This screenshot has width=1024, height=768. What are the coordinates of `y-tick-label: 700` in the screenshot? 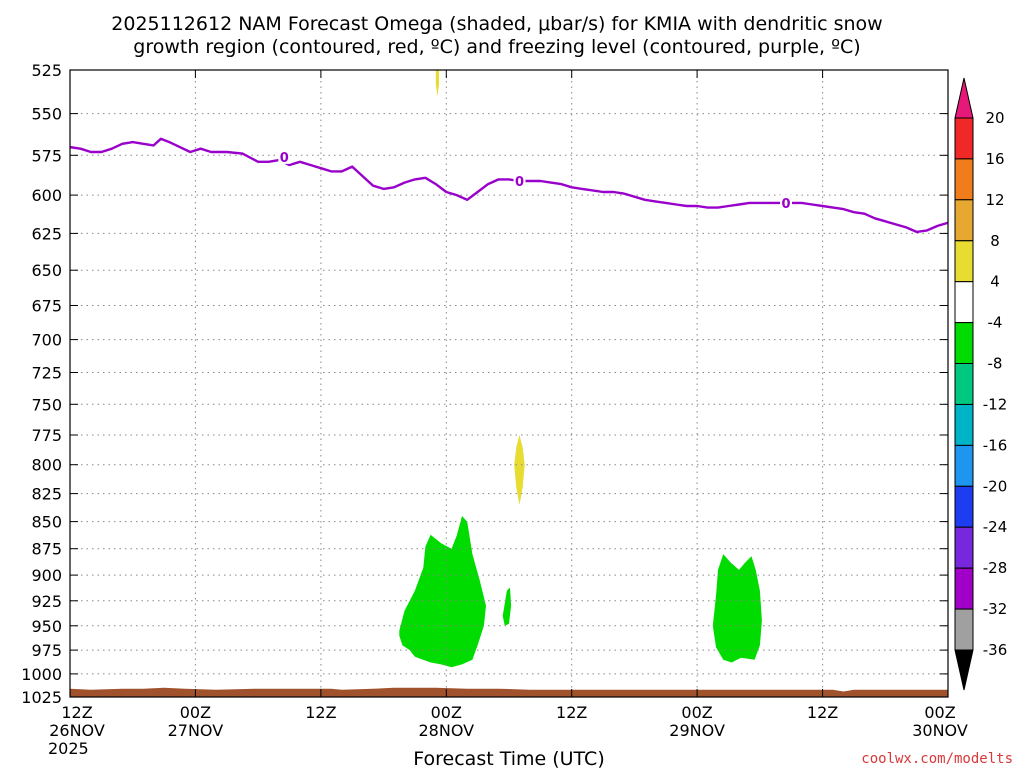 It's located at (46, 340).